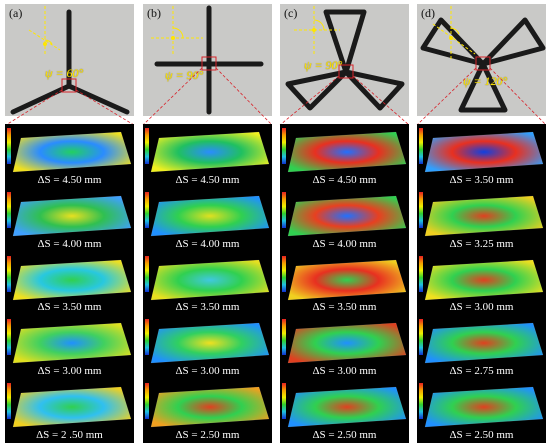  What do you see at coordinates (154, 13) in the screenshot?
I see `panel-label-b: (b)` at bounding box center [154, 13].